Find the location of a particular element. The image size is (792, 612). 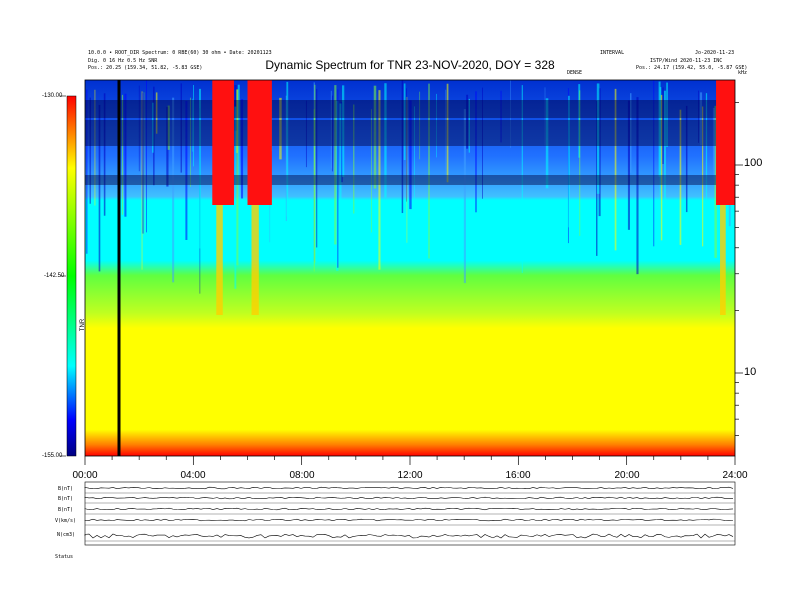

header-right-line3: ISTP/Wind 2020-11-23 INC is located at coordinates (686, 61).